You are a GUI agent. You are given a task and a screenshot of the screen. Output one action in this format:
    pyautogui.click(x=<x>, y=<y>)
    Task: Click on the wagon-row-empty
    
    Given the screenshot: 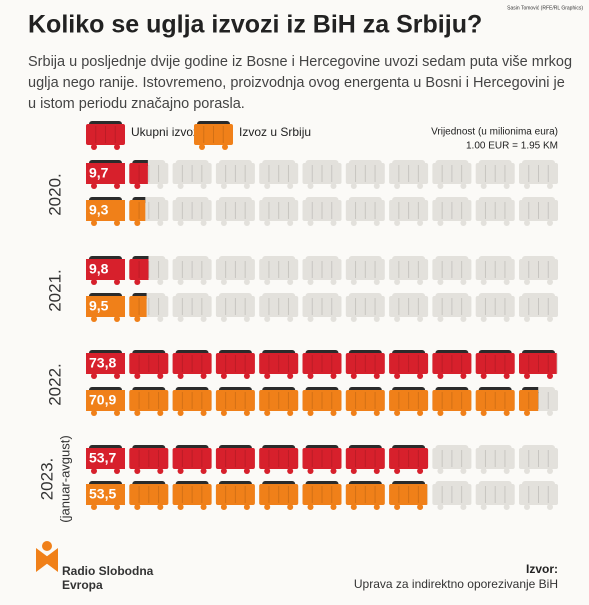 What is the action you would take?
    pyautogui.click(x=322, y=270)
    